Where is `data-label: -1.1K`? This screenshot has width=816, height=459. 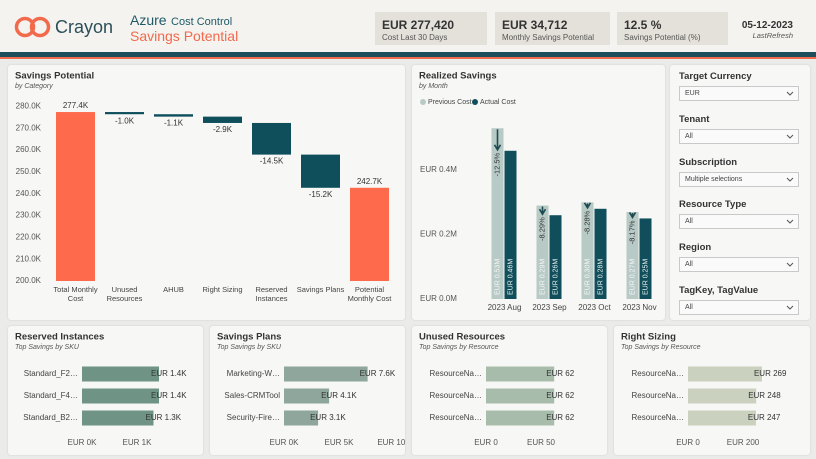 data-label: -1.1K is located at coordinates (174, 123).